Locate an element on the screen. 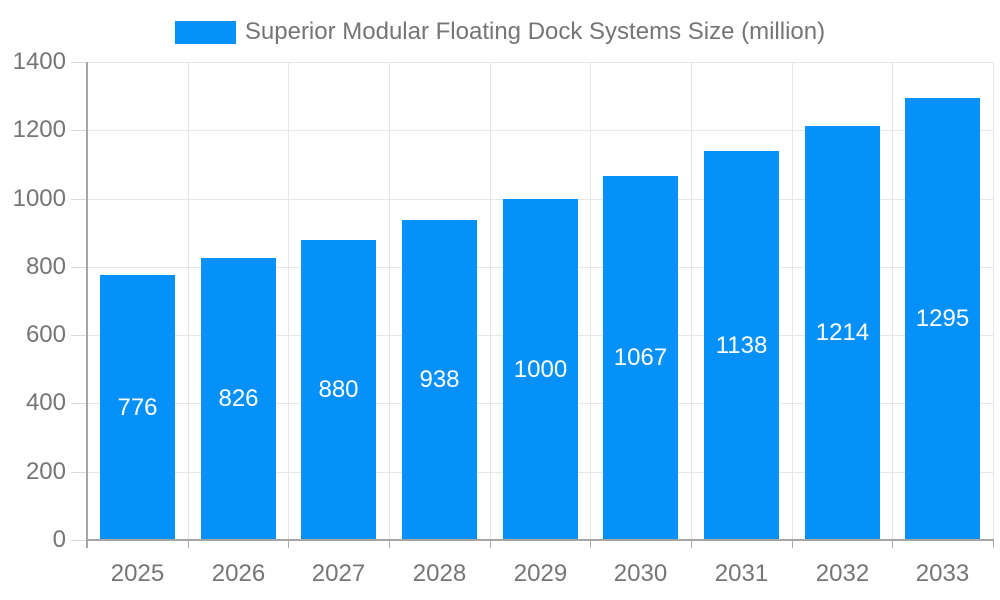 Image resolution: width=1000 pixels, height=600 pixels. x-axis-label: 2032 is located at coordinates (842, 573).